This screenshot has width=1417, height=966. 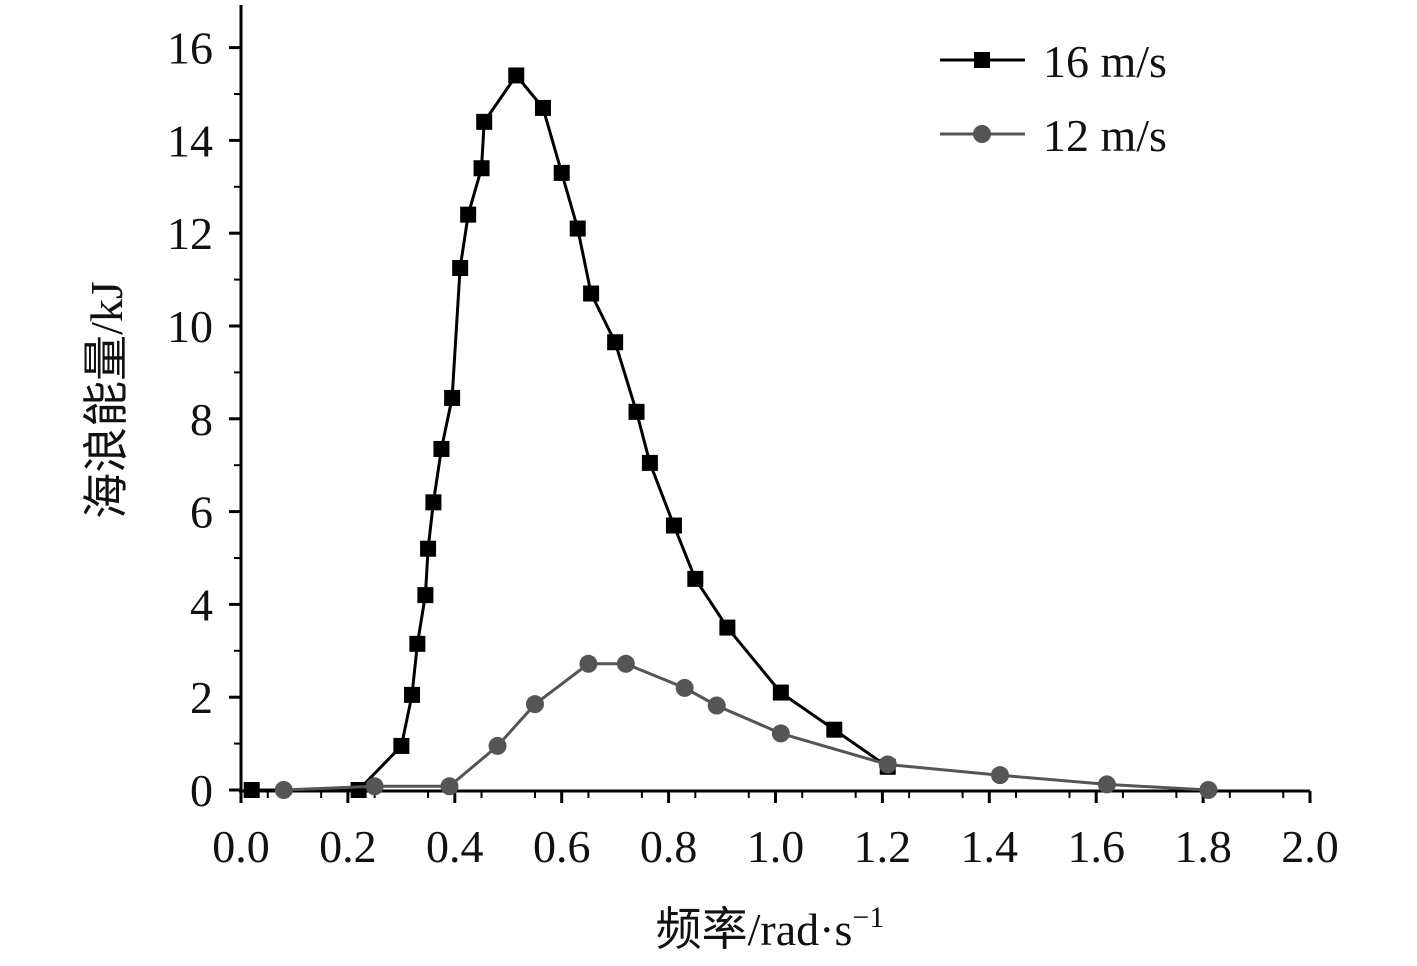 What do you see at coordinates (1203, 846) in the screenshot?
I see `x-tick-label: 1.8` at bounding box center [1203, 846].